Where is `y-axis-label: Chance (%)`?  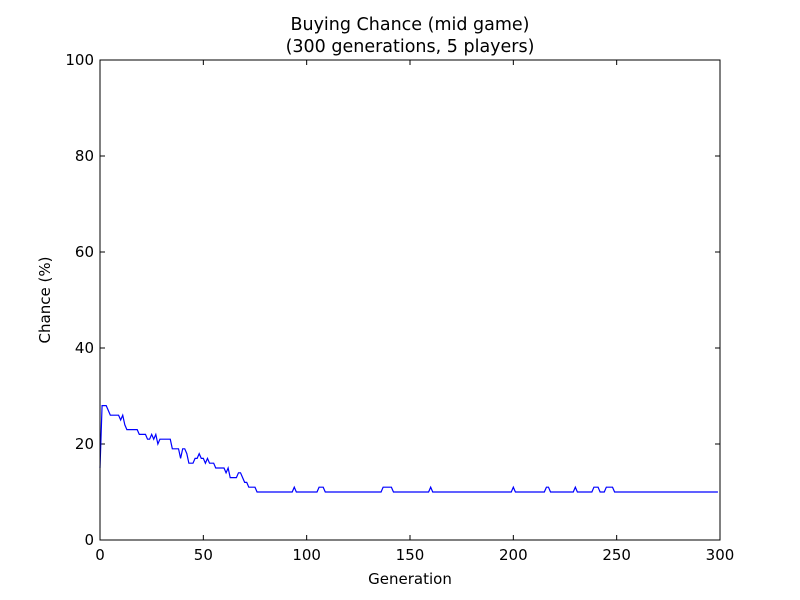 y-axis-label: Chance (%) is located at coordinates (45, 300).